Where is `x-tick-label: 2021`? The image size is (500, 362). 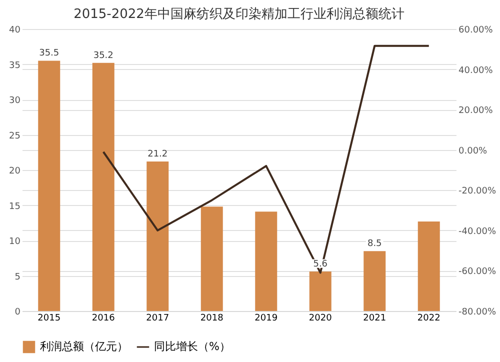
x-tick-label: 2021 is located at coordinates (374, 319).